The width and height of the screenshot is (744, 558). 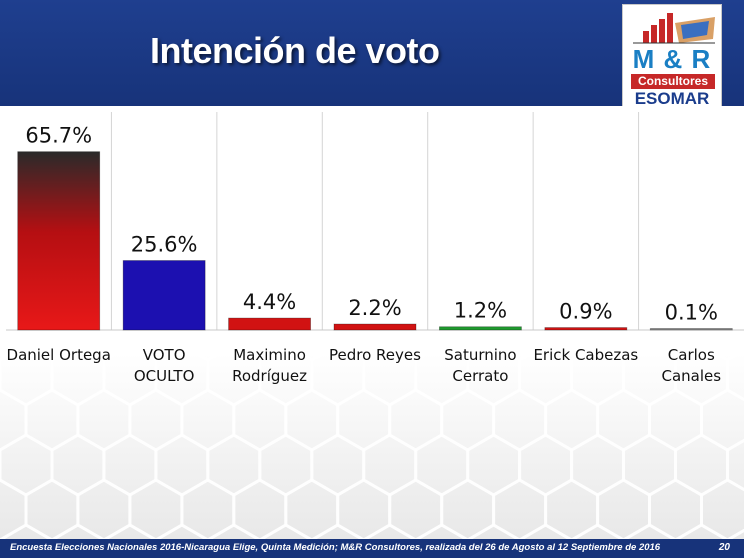 What do you see at coordinates (585, 312) in the screenshot?
I see `value-label-5: 0.9%` at bounding box center [585, 312].